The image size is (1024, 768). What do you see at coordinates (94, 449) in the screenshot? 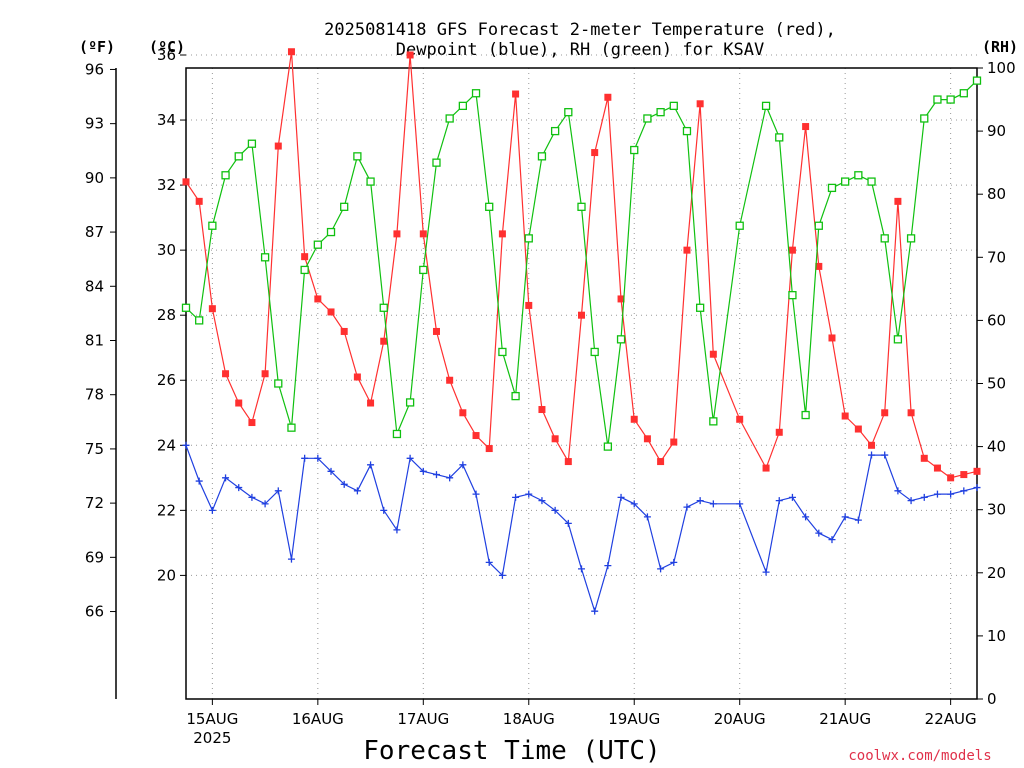
I see `tick-label-fahrenheit: 75` at bounding box center [94, 449].